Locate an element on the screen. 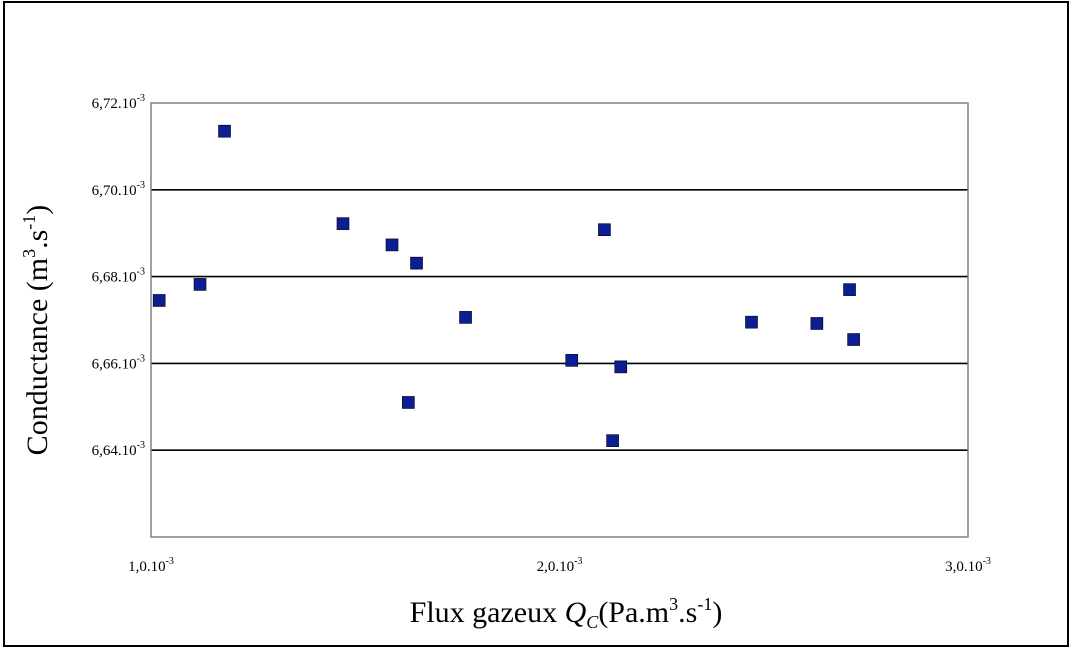  x-axis-title-sup2: -1 is located at coordinates (704, 604).